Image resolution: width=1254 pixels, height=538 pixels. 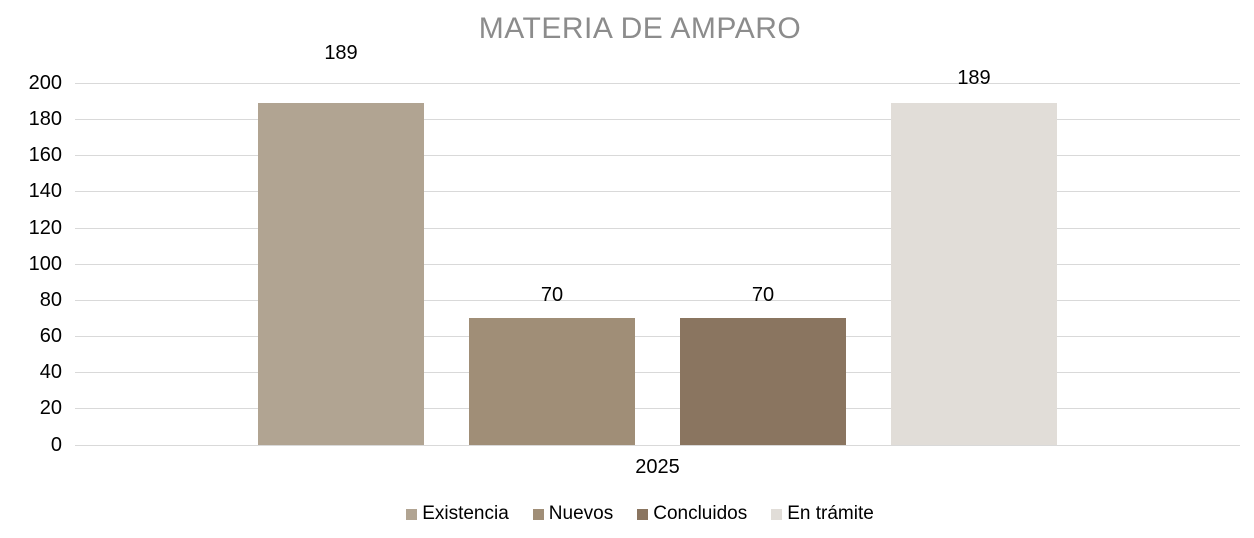 What do you see at coordinates (974, 274) in the screenshot?
I see `bar-en-tramite` at bounding box center [974, 274].